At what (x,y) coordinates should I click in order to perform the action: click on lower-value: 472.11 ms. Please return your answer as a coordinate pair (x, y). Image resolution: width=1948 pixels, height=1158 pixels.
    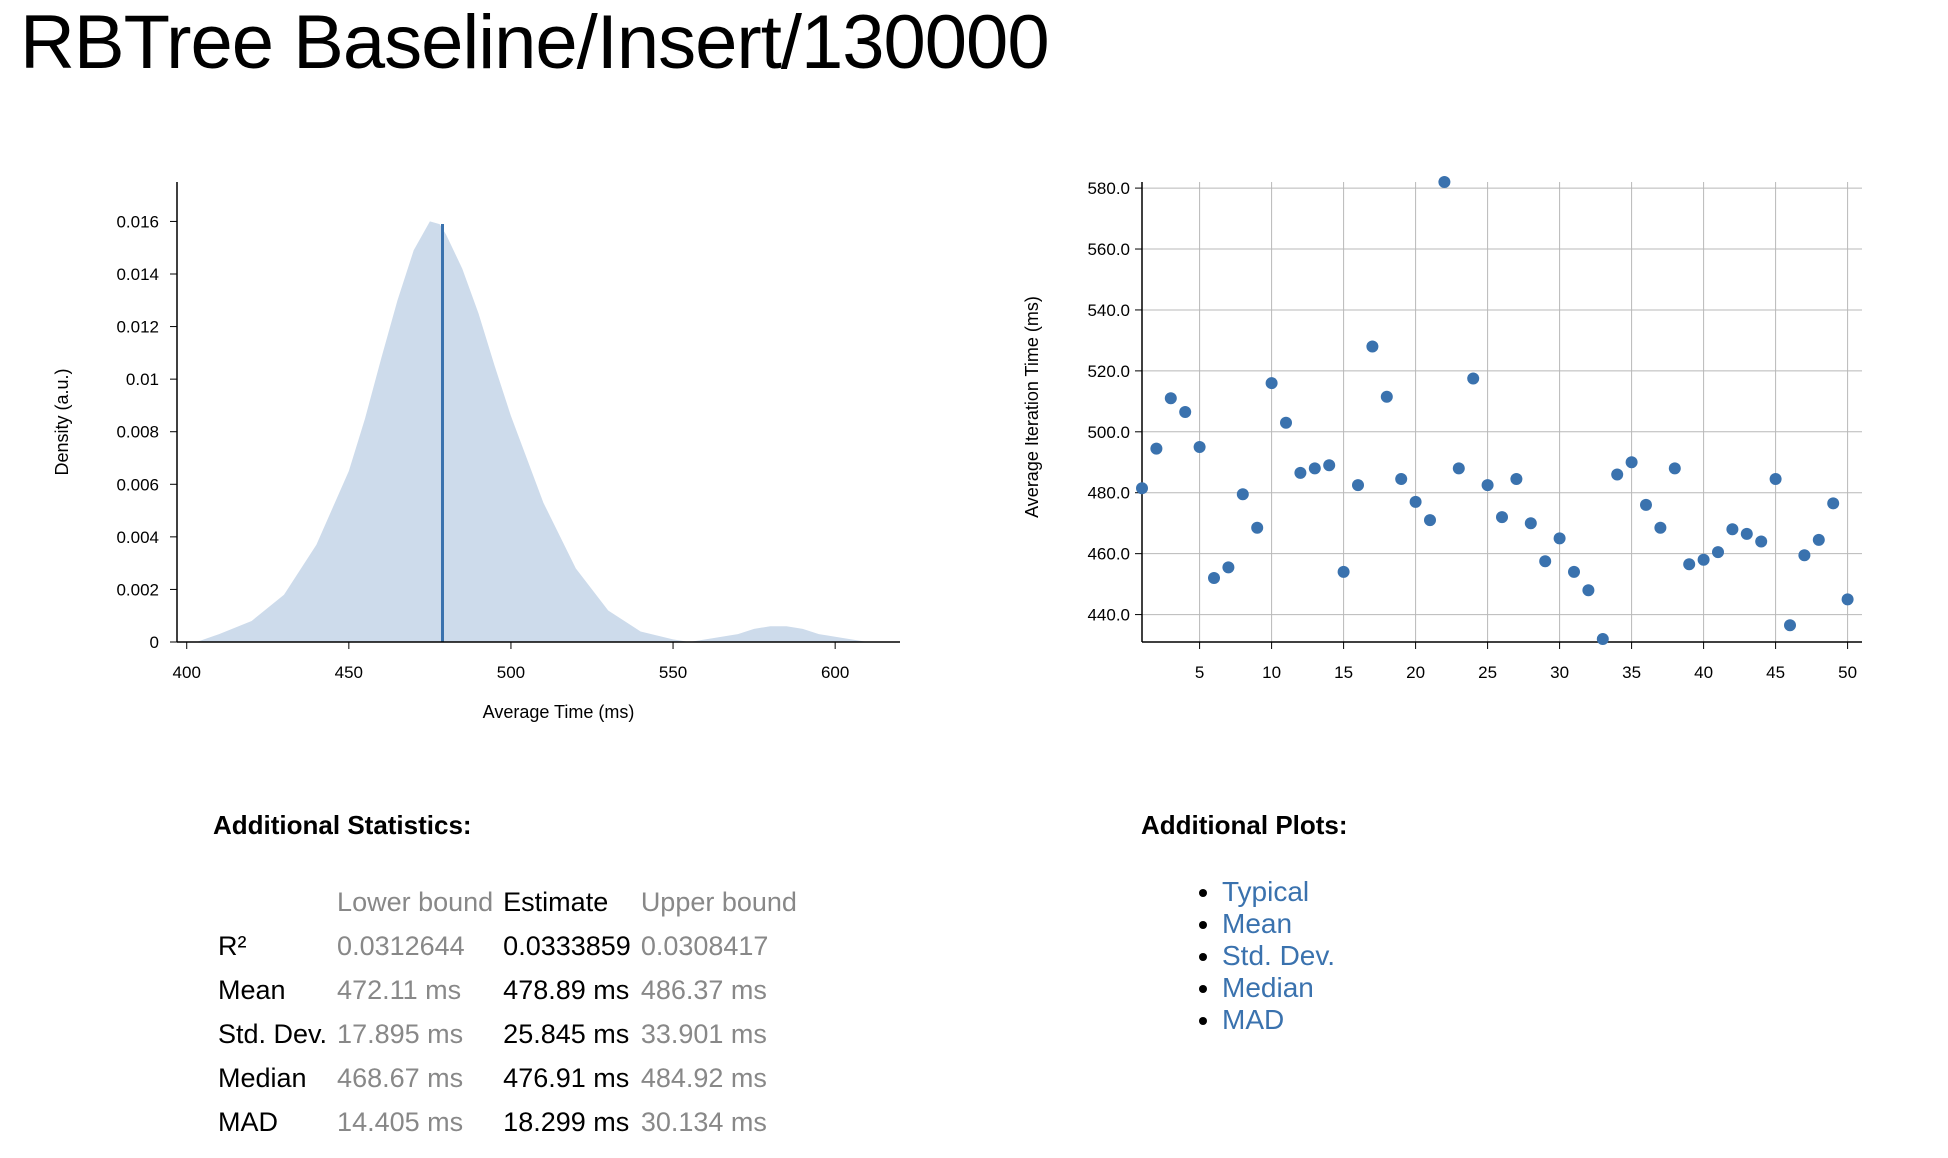
    Looking at the image, I should click on (399, 989).